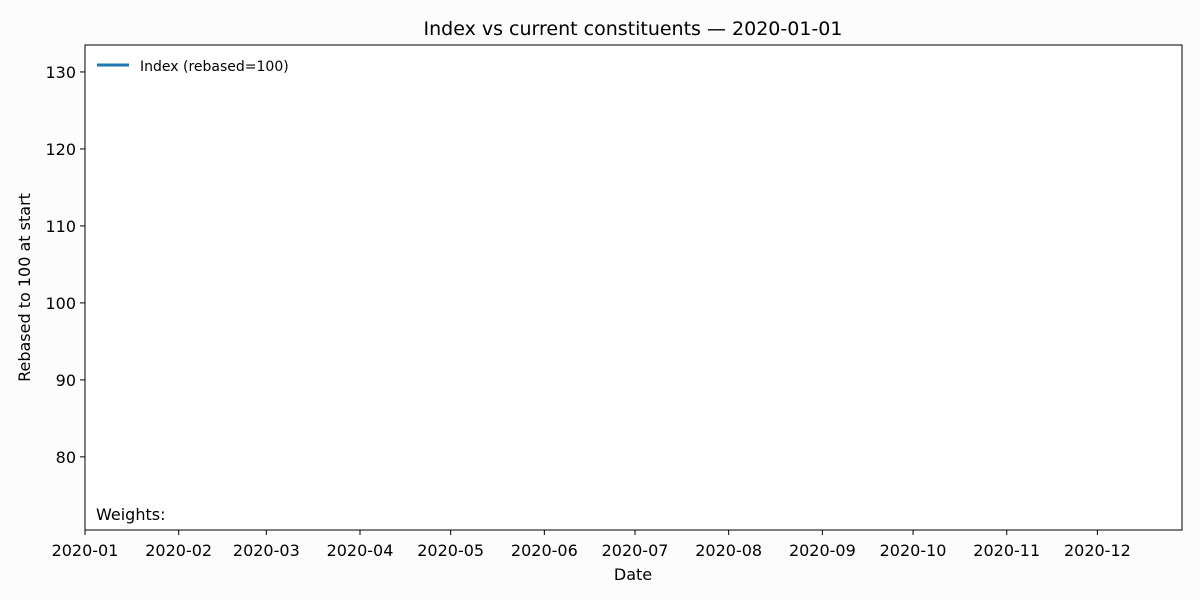 This screenshot has width=1200, height=600. I want to click on y-axis-label: Rebased to 100 at start, so click(24, 287).